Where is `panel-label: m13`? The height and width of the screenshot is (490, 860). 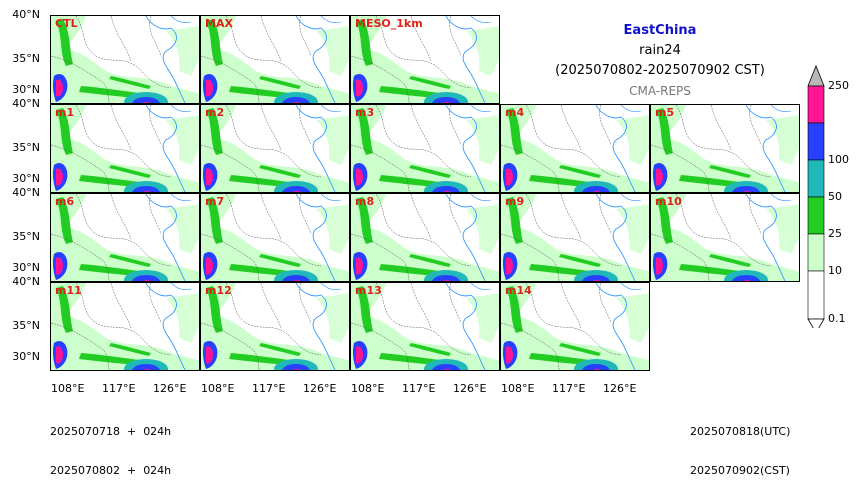
panel-label: m13 is located at coordinates (368, 290).